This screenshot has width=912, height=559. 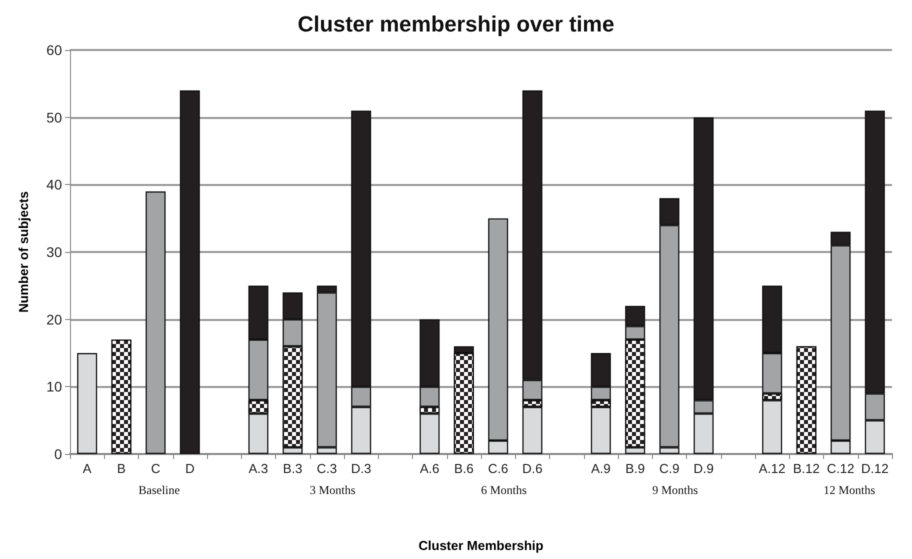 I want to click on x-tick-label: C, so click(x=155, y=468).